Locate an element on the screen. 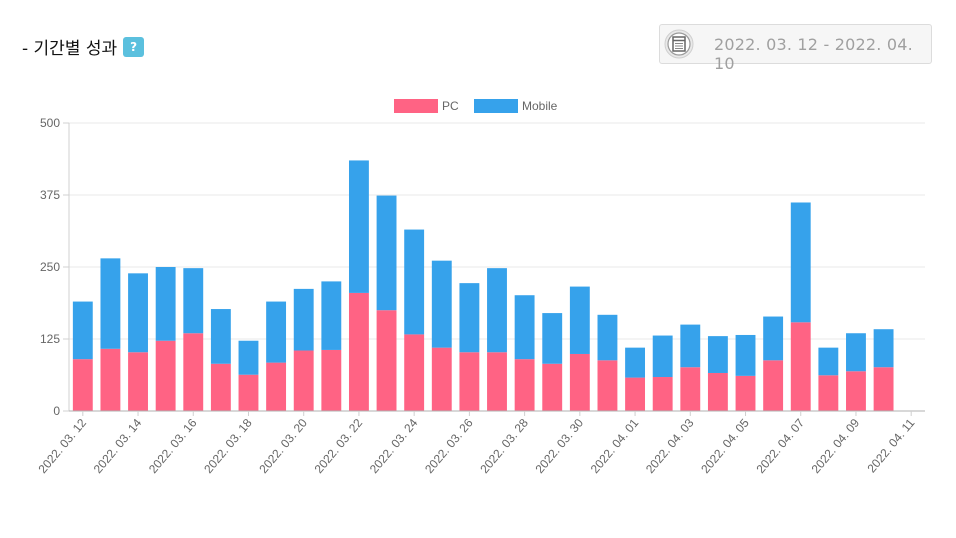 The height and width of the screenshot is (538, 956). legend-swatch-mobile is located at coordinates (496, 106).